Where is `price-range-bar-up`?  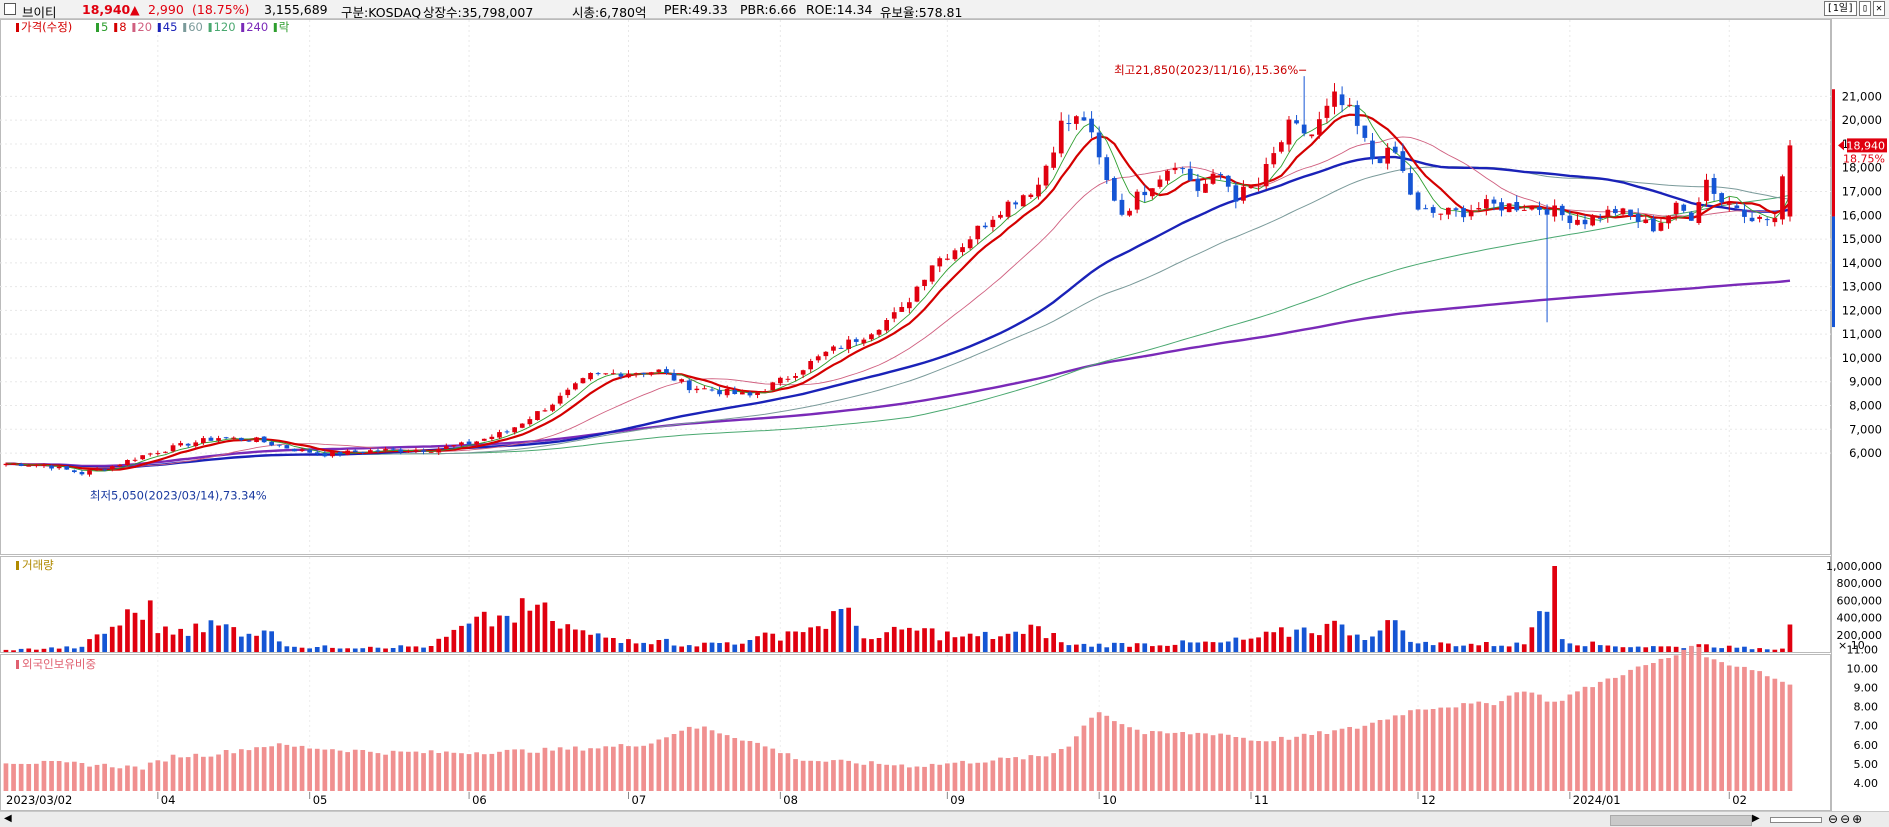
price-range-bar-up is located at coordinates (1833, 153).